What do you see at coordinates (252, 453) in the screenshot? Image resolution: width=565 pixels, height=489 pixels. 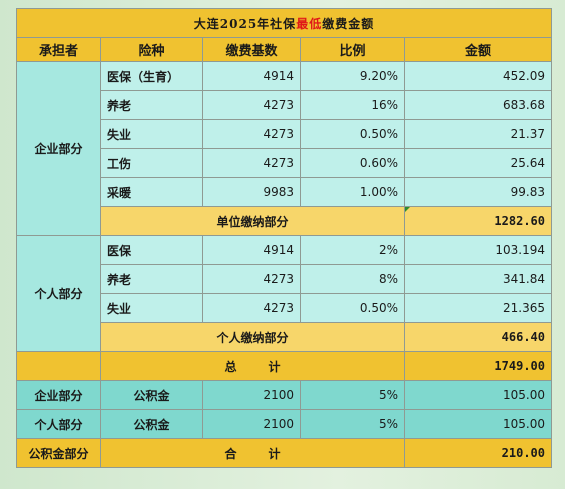 I see `fund-total-label: 合计` at bounding box center [252, 453].